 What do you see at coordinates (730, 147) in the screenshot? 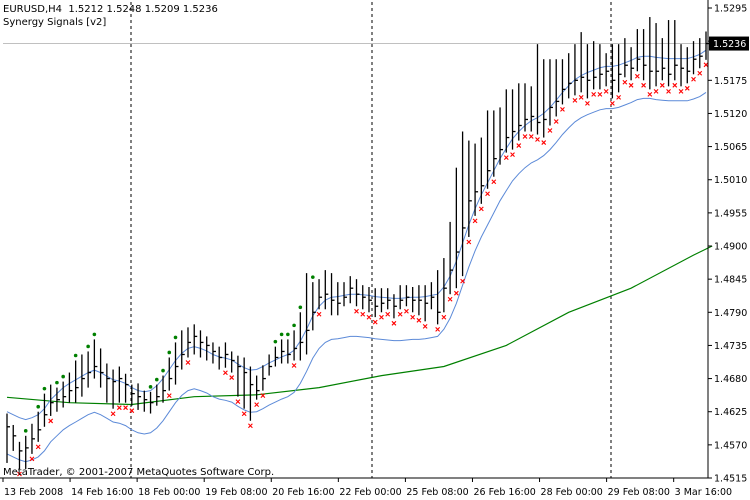
I see `price-axis-label: 1.5065` at bounding box center [730, 147].